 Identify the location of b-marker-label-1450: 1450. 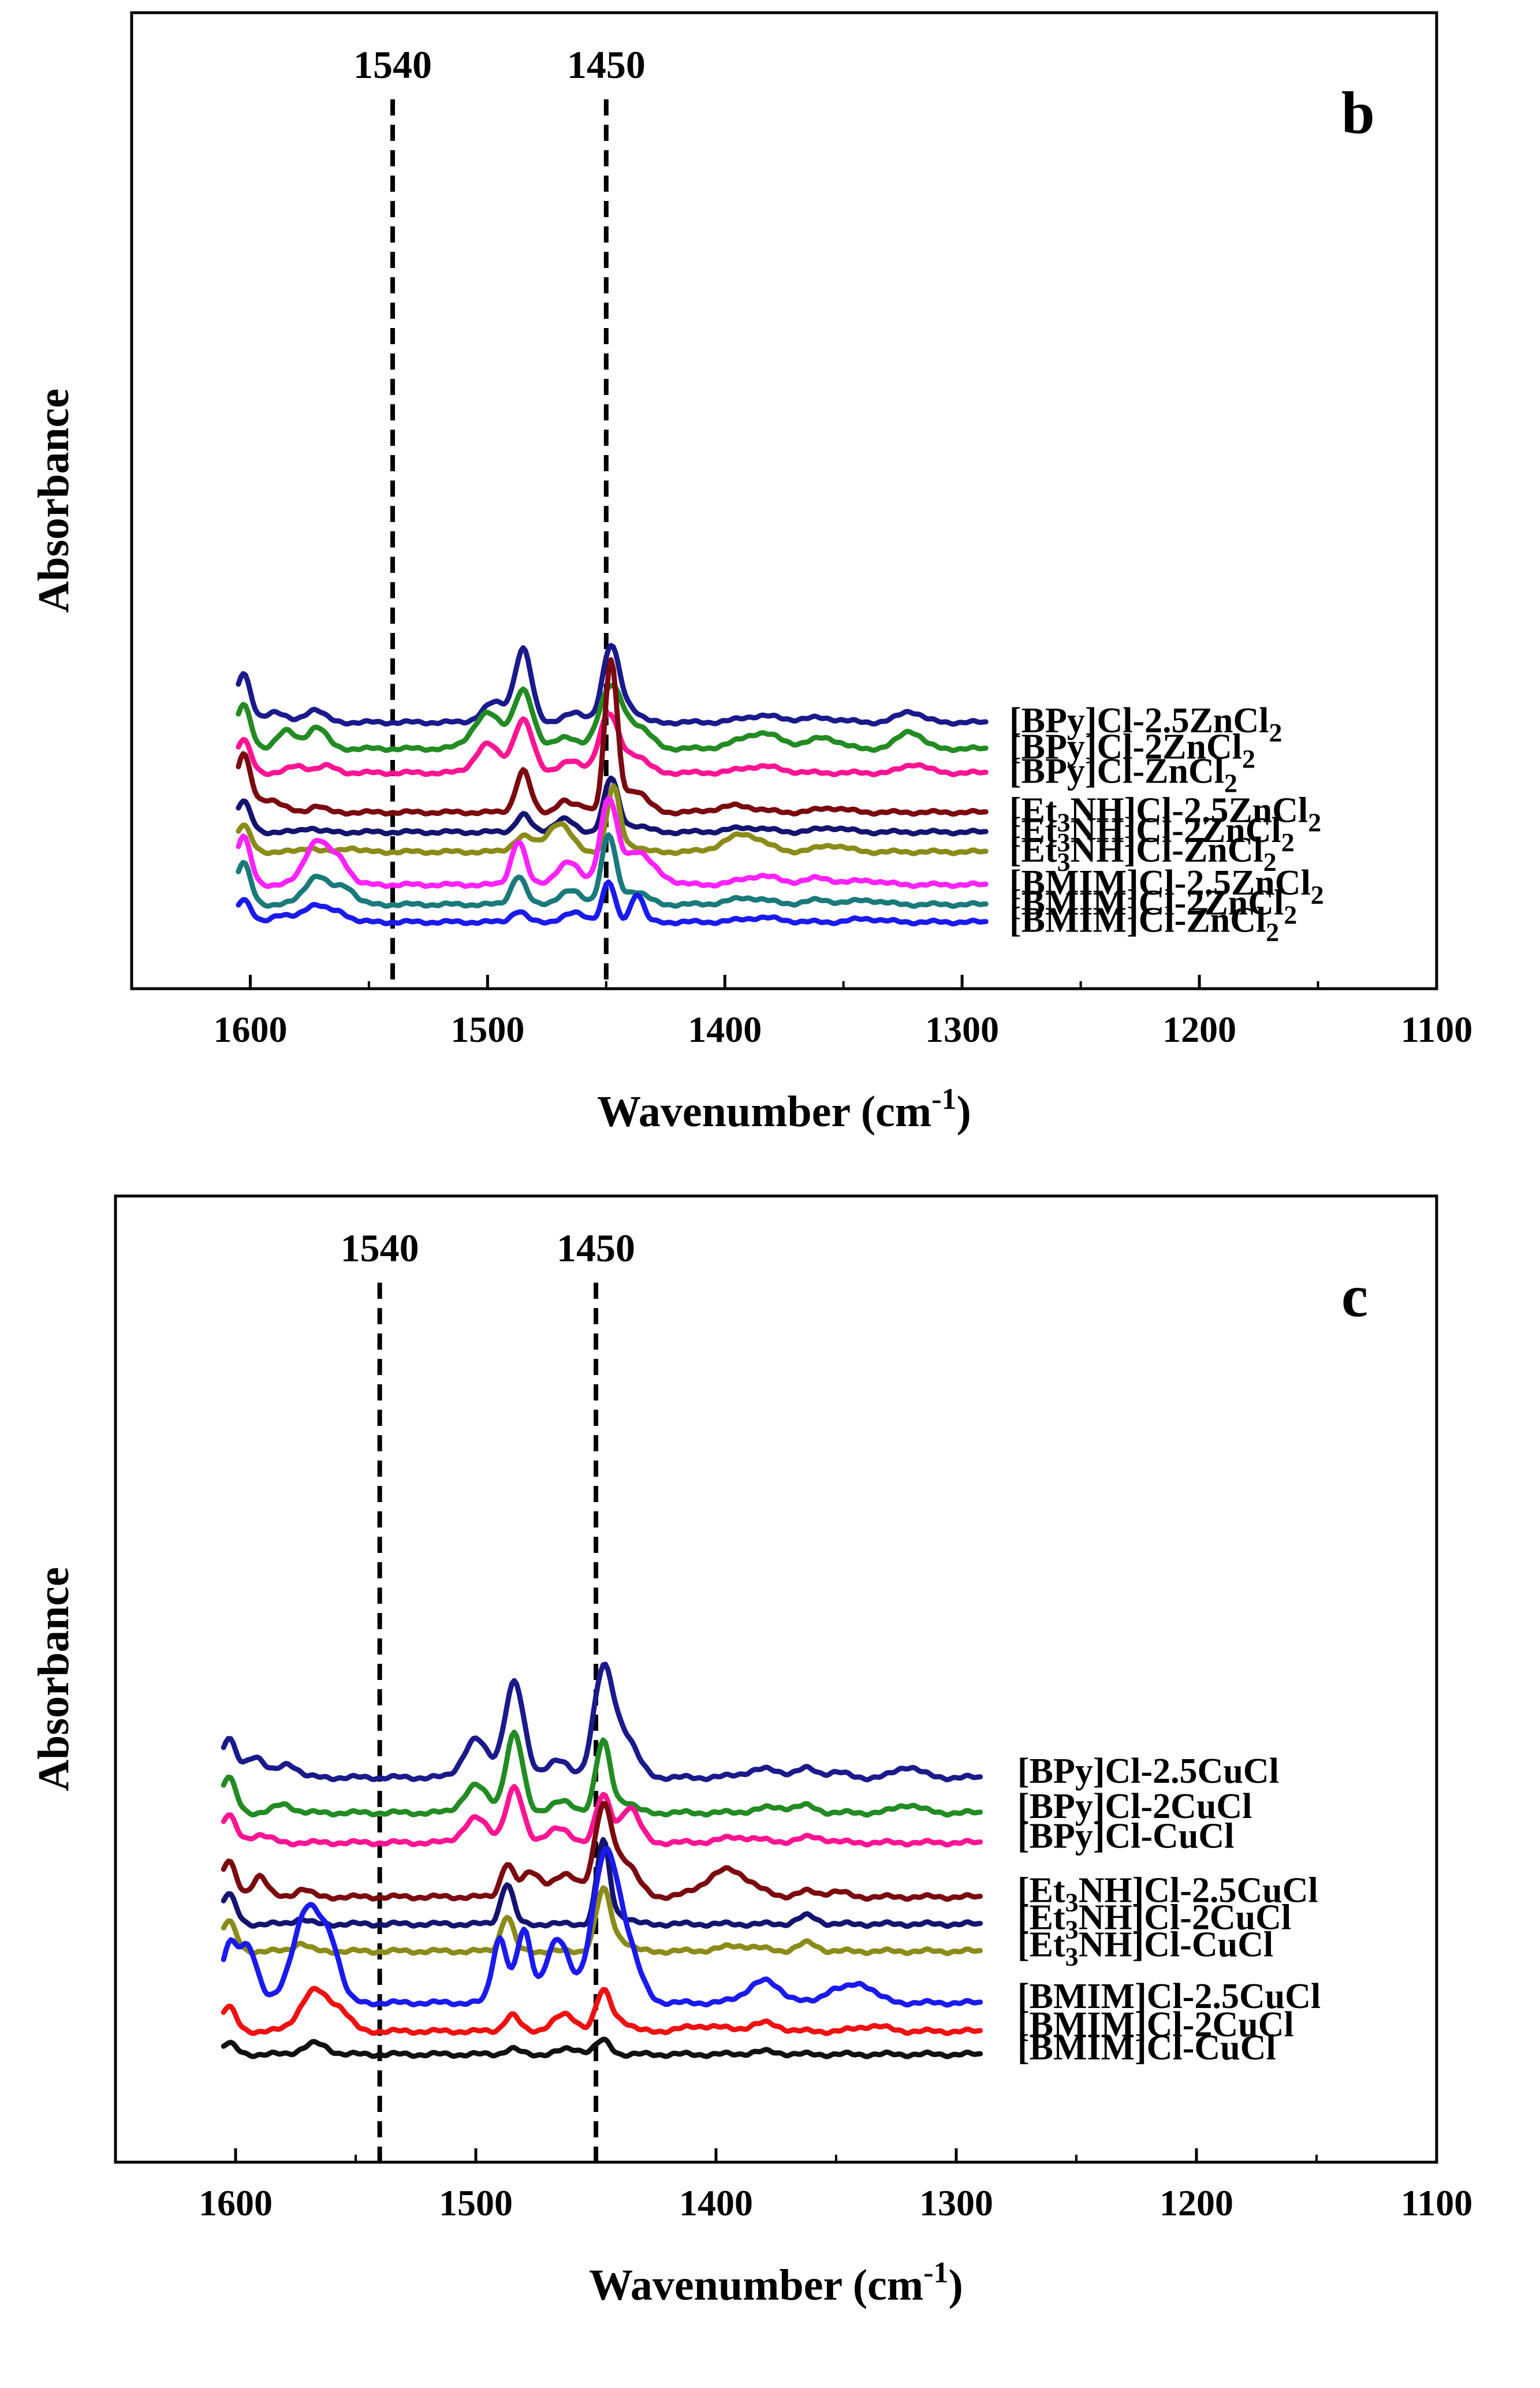
(607, 65).